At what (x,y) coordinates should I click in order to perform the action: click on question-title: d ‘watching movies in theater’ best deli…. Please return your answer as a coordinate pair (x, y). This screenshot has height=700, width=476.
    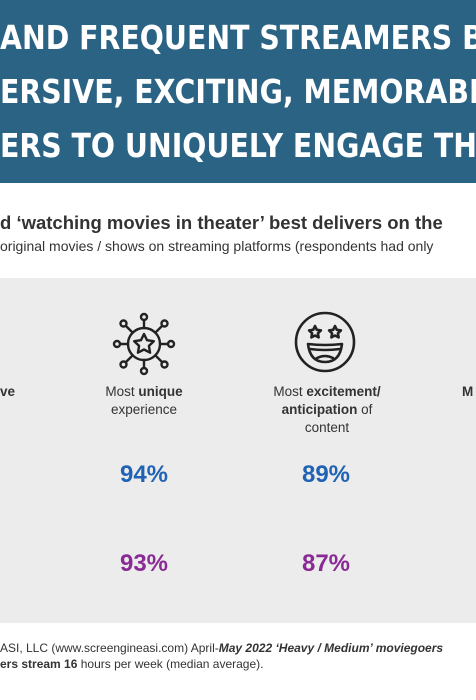
    Looking at the image, I should click on (221, 222).